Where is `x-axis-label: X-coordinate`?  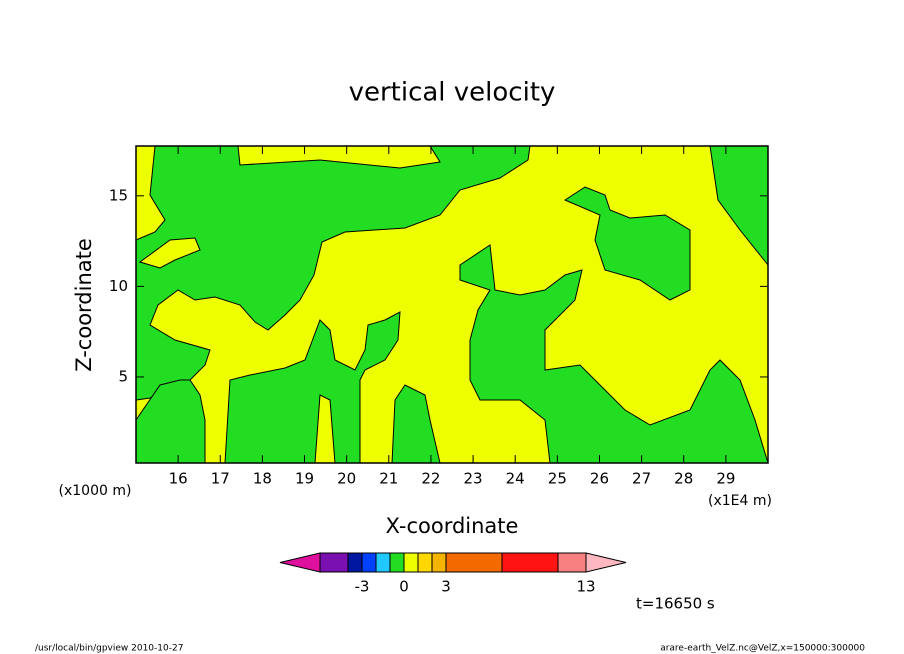
x-axis-label: X-coordinate is located at coordinates (452, 526).